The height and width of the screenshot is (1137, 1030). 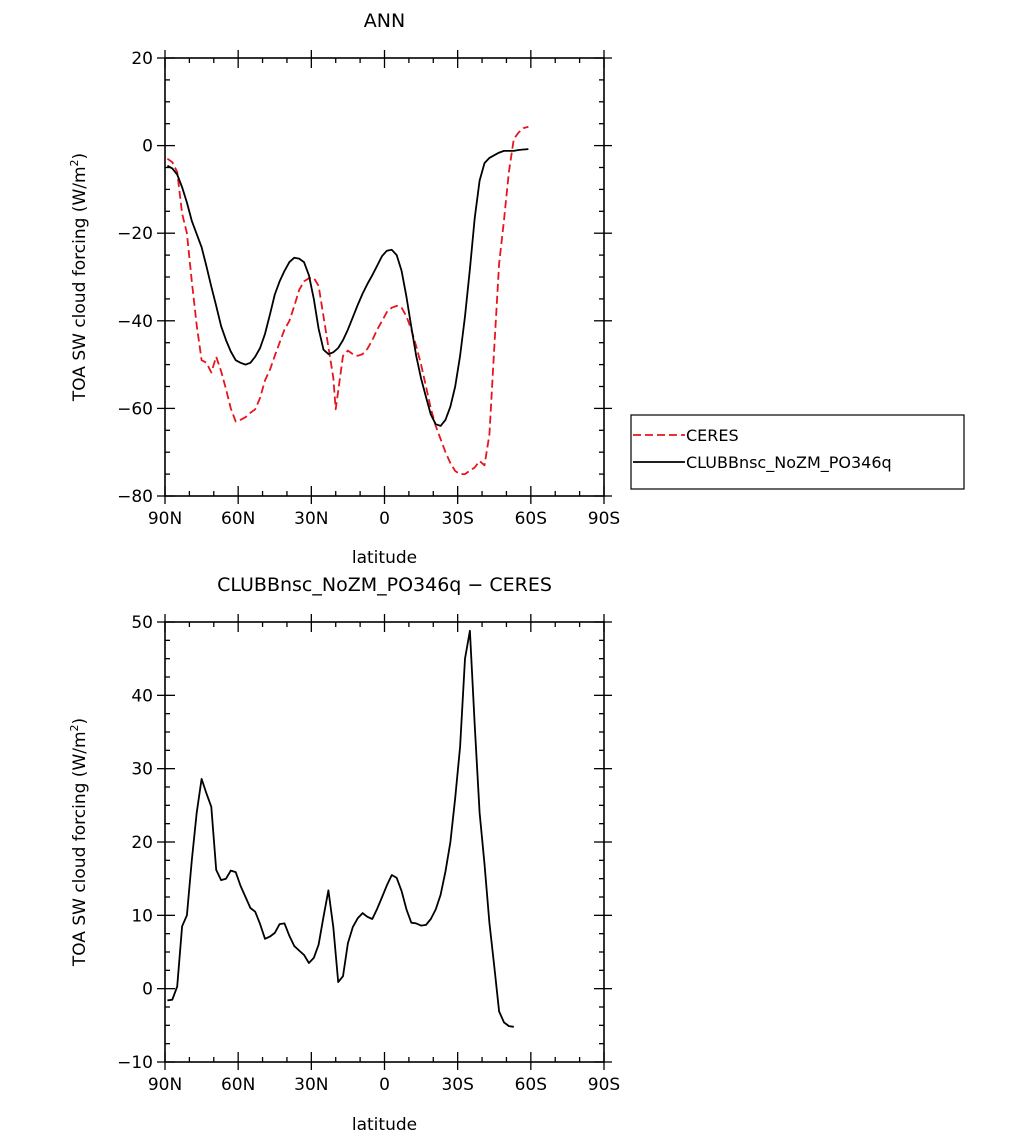 I want to click on legend: CERES CLUBBnsc_NoZM_PO346q, so click(x=797, y=452).